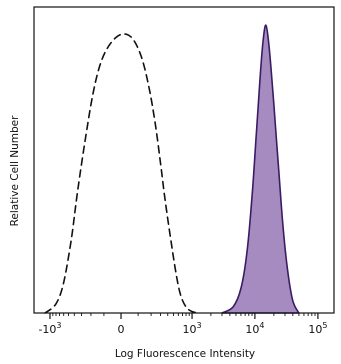  I want to click on x-tick-label: 10⁴, so click(254, 328).